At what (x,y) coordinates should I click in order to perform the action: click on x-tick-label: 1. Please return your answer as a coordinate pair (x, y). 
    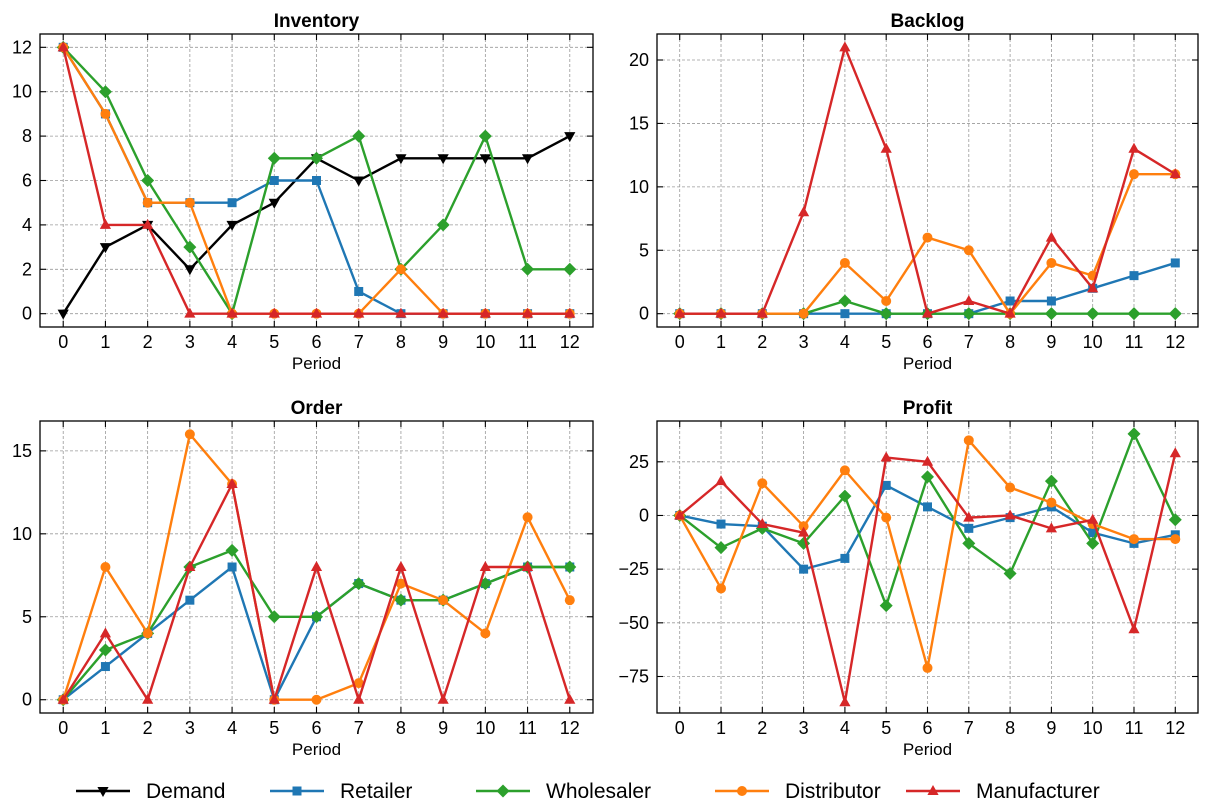
    Looking at the image, I should click on (721, 342).